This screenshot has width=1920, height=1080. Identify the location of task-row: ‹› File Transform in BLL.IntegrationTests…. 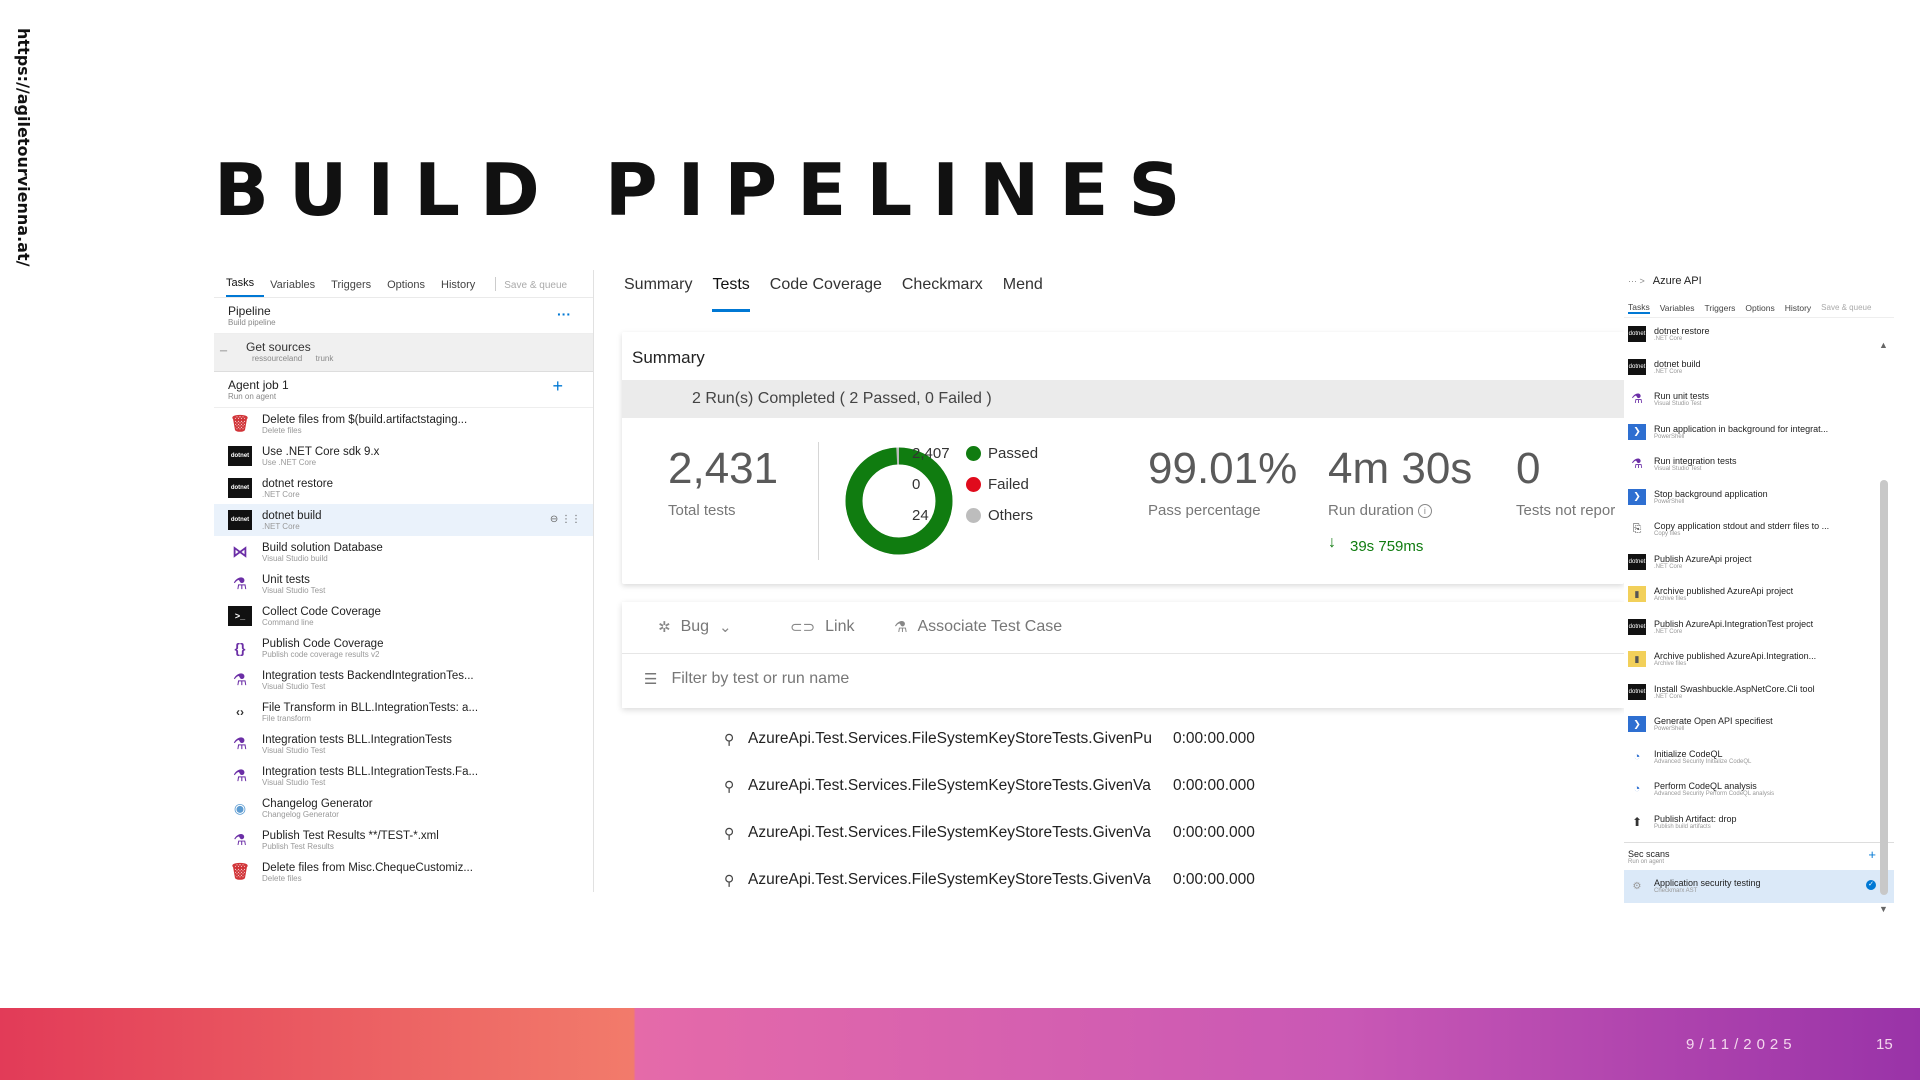
(403, 712).